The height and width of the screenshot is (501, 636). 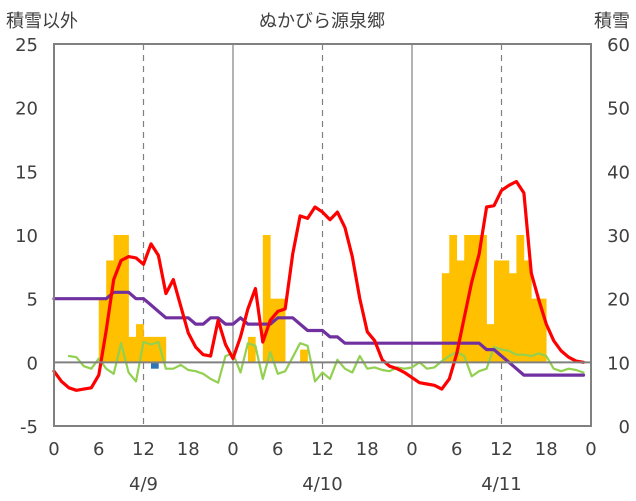 What do you see at coordinates (618, 363) in the screenshot?
I see `right-y-tick-label: 10` at bounding box center [618, 363].